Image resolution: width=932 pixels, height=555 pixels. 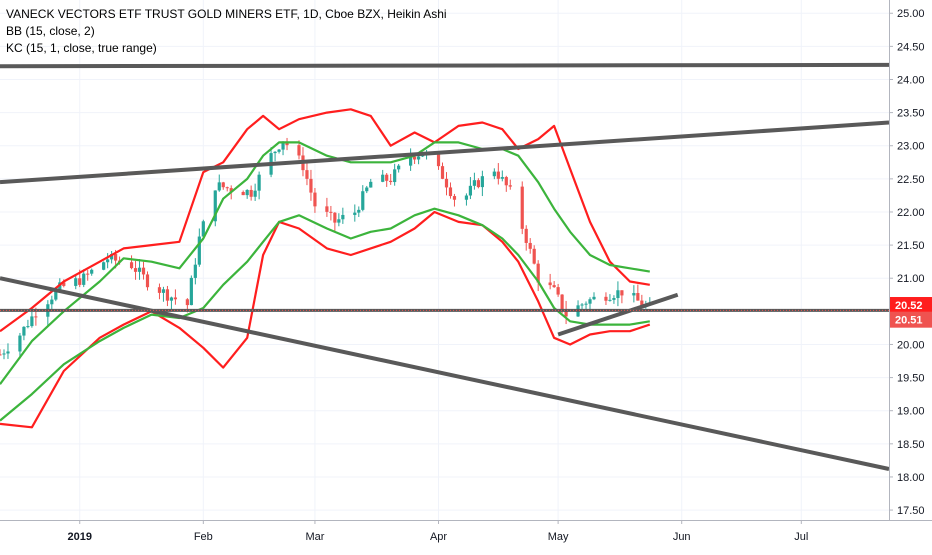 What do you see at coordinates (801, 537) in the screenshot?
I see `time-tick-label: Jul` at bounding box center [801, 537].